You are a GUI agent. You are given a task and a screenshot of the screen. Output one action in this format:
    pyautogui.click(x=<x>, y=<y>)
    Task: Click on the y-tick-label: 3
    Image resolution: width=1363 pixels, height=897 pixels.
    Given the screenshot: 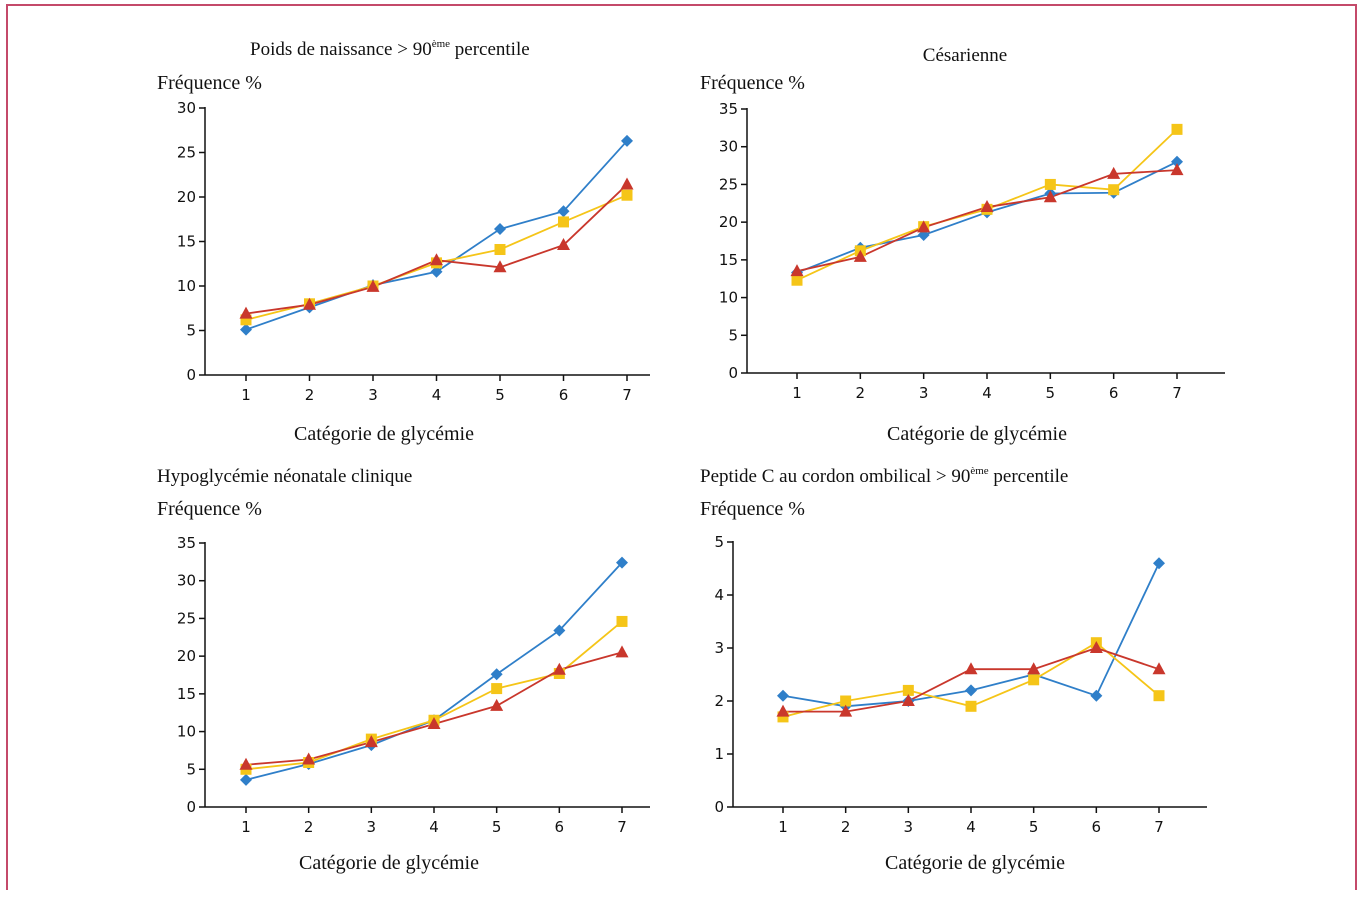 What is the action you would take?
    pyautogui.click(x=719, y=648)
    